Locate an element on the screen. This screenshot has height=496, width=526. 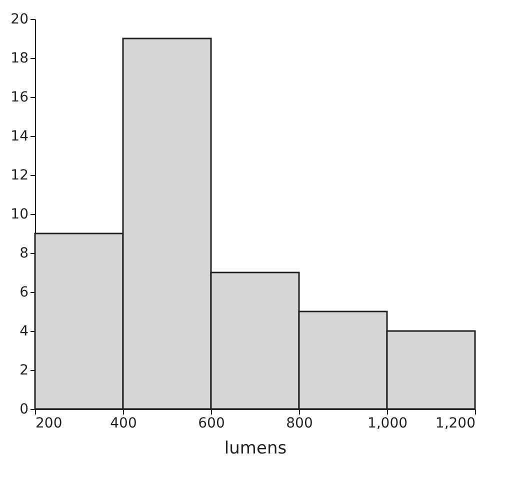
x-tick-label: 1,200 is located at coordinates (455, 424).